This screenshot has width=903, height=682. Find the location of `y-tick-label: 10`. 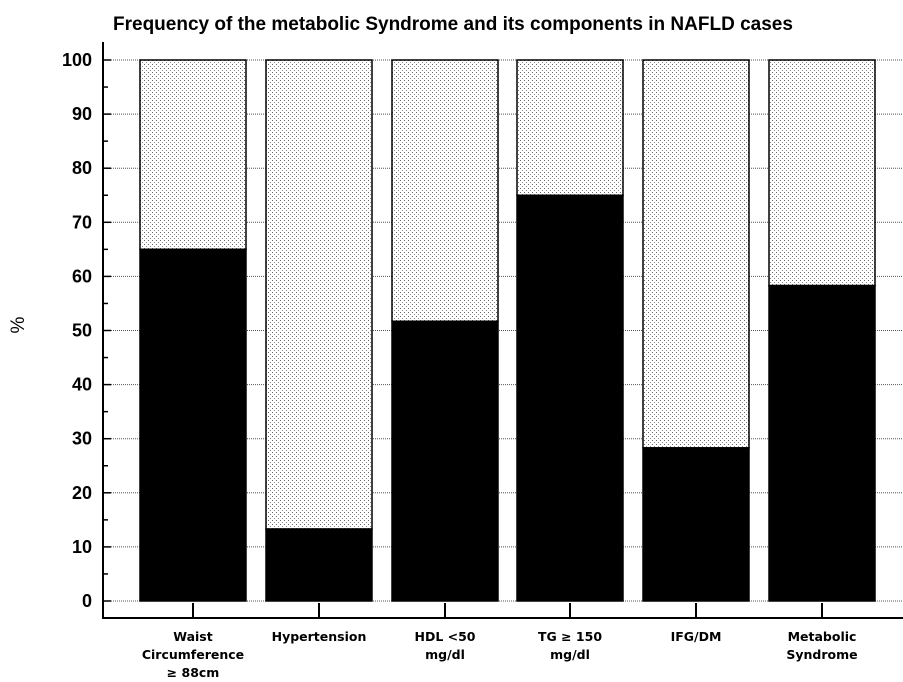

y-tick-label: 10 is located at coordinates (82, 547).